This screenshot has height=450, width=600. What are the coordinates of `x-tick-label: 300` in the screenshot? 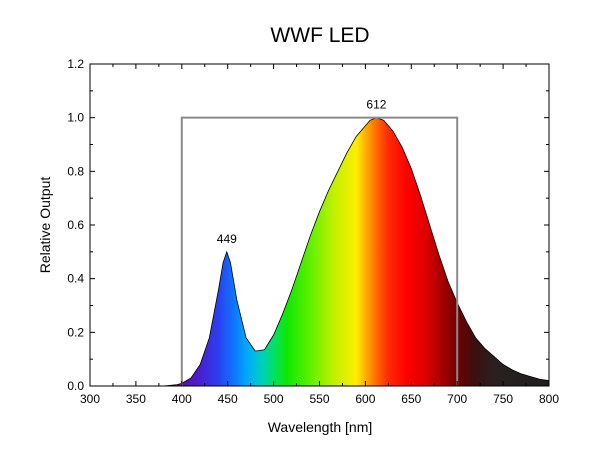 It's located at (90, 399).